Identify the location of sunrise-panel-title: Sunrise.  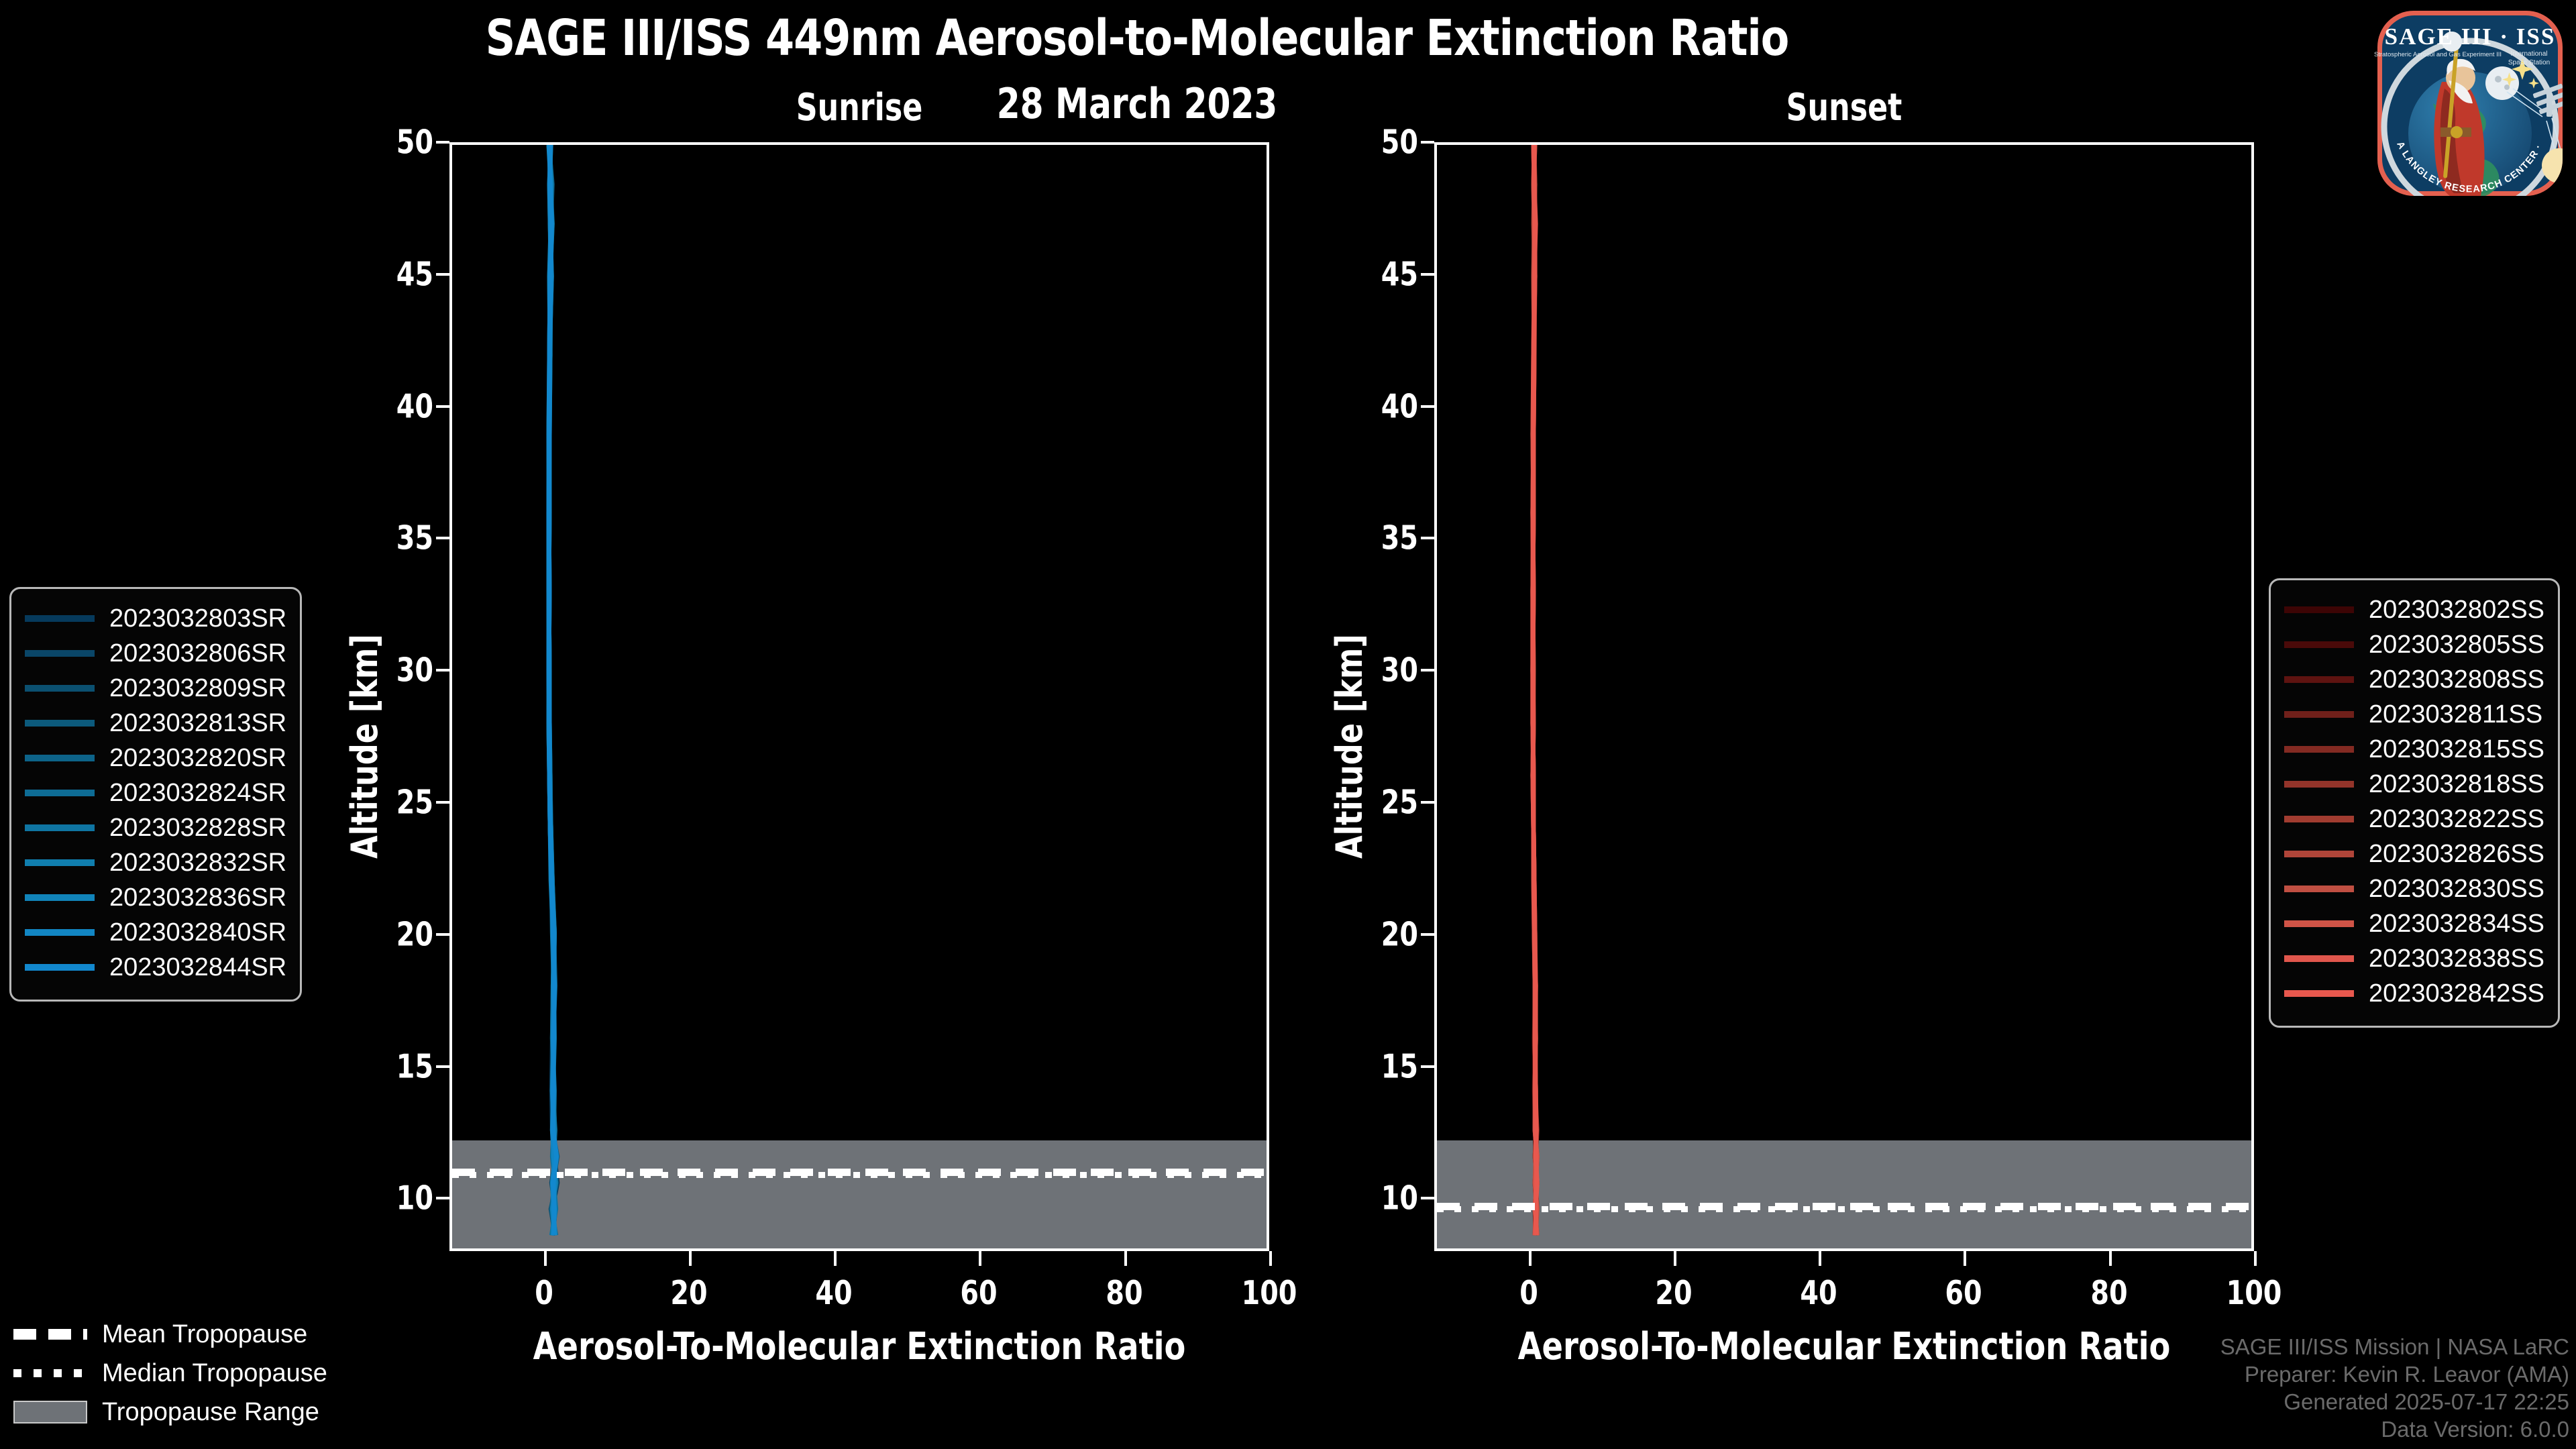
(859, 107).